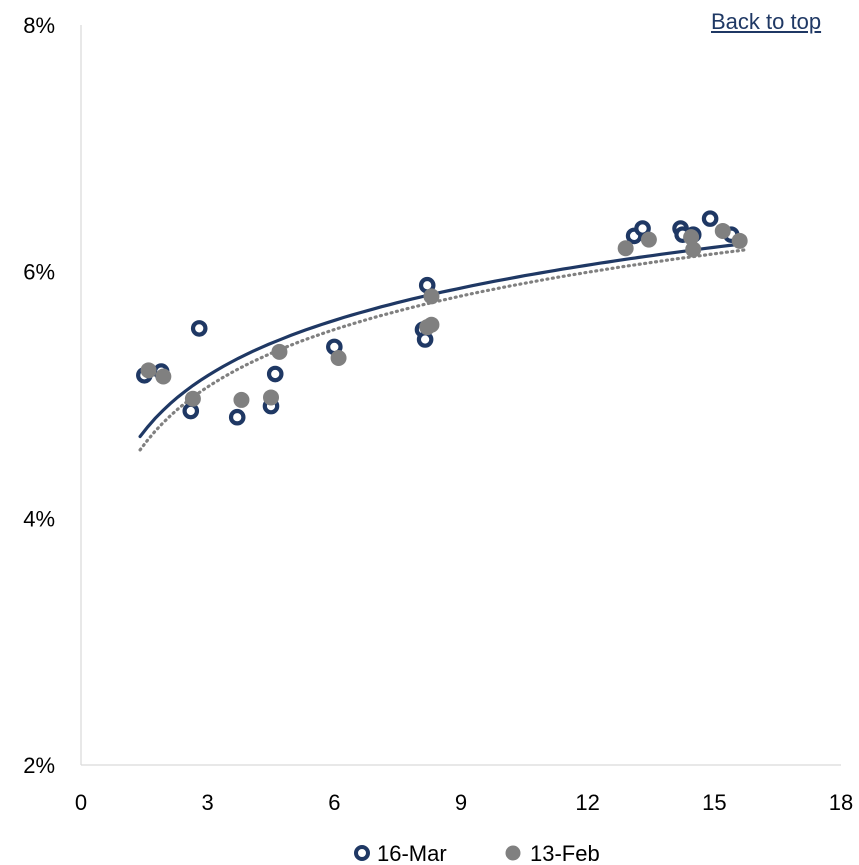 The height and width of the screenshot is (865, 859). What do you see at coordinates (461, 802) in the screenshot?
I see `x-tick-label: 9` at bounding box center [461, 802].